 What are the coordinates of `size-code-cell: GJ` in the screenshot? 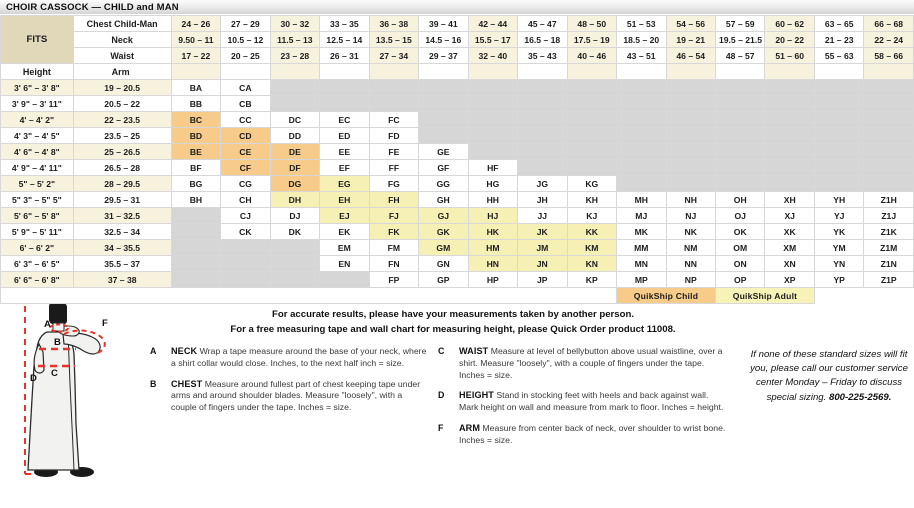 It's located at (443, 215).